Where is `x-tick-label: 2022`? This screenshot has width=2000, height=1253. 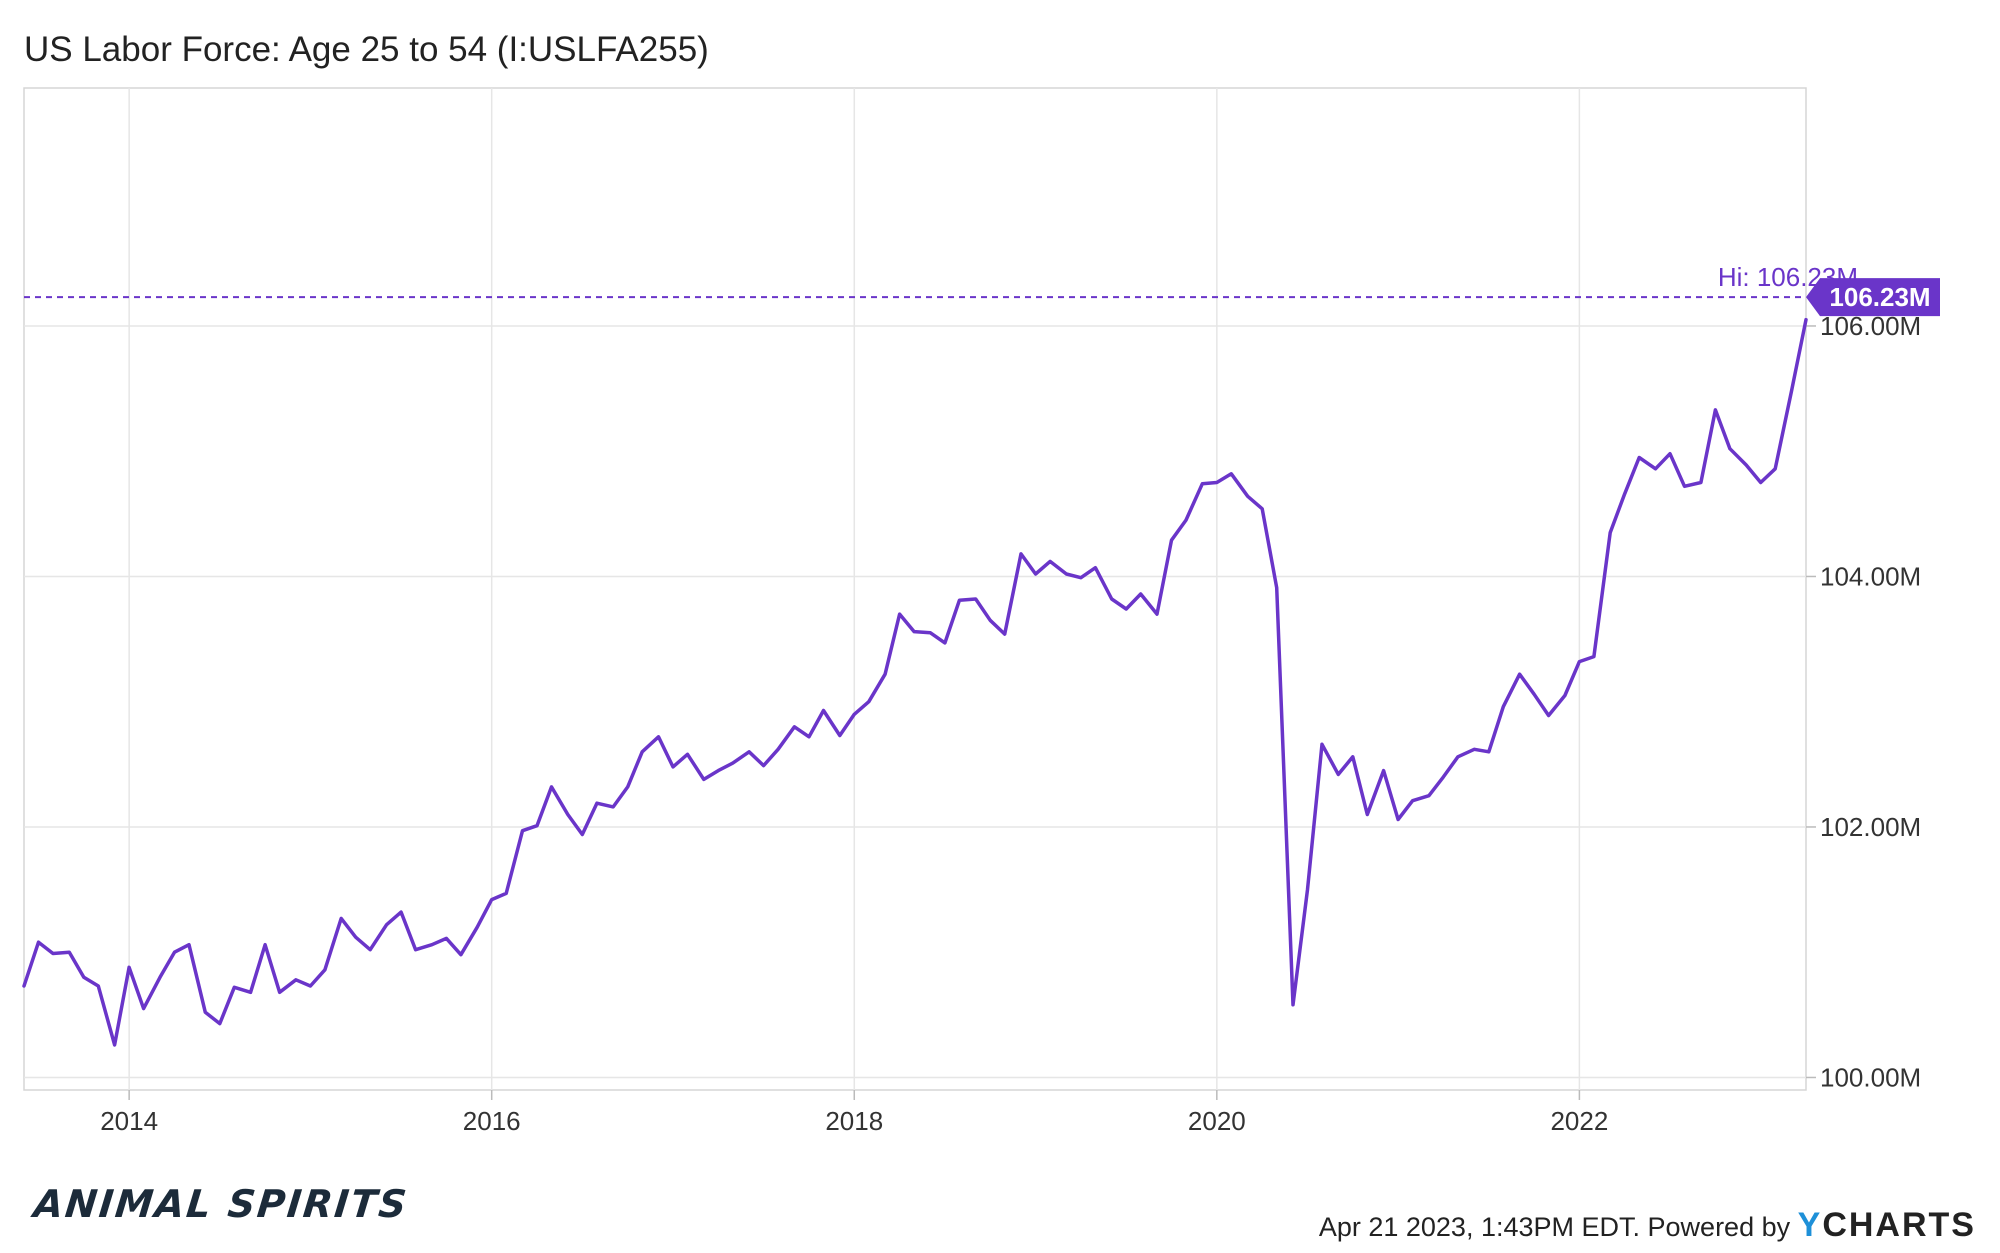
x-tick-label: 2022 is located at coordinates (1579, 1121).